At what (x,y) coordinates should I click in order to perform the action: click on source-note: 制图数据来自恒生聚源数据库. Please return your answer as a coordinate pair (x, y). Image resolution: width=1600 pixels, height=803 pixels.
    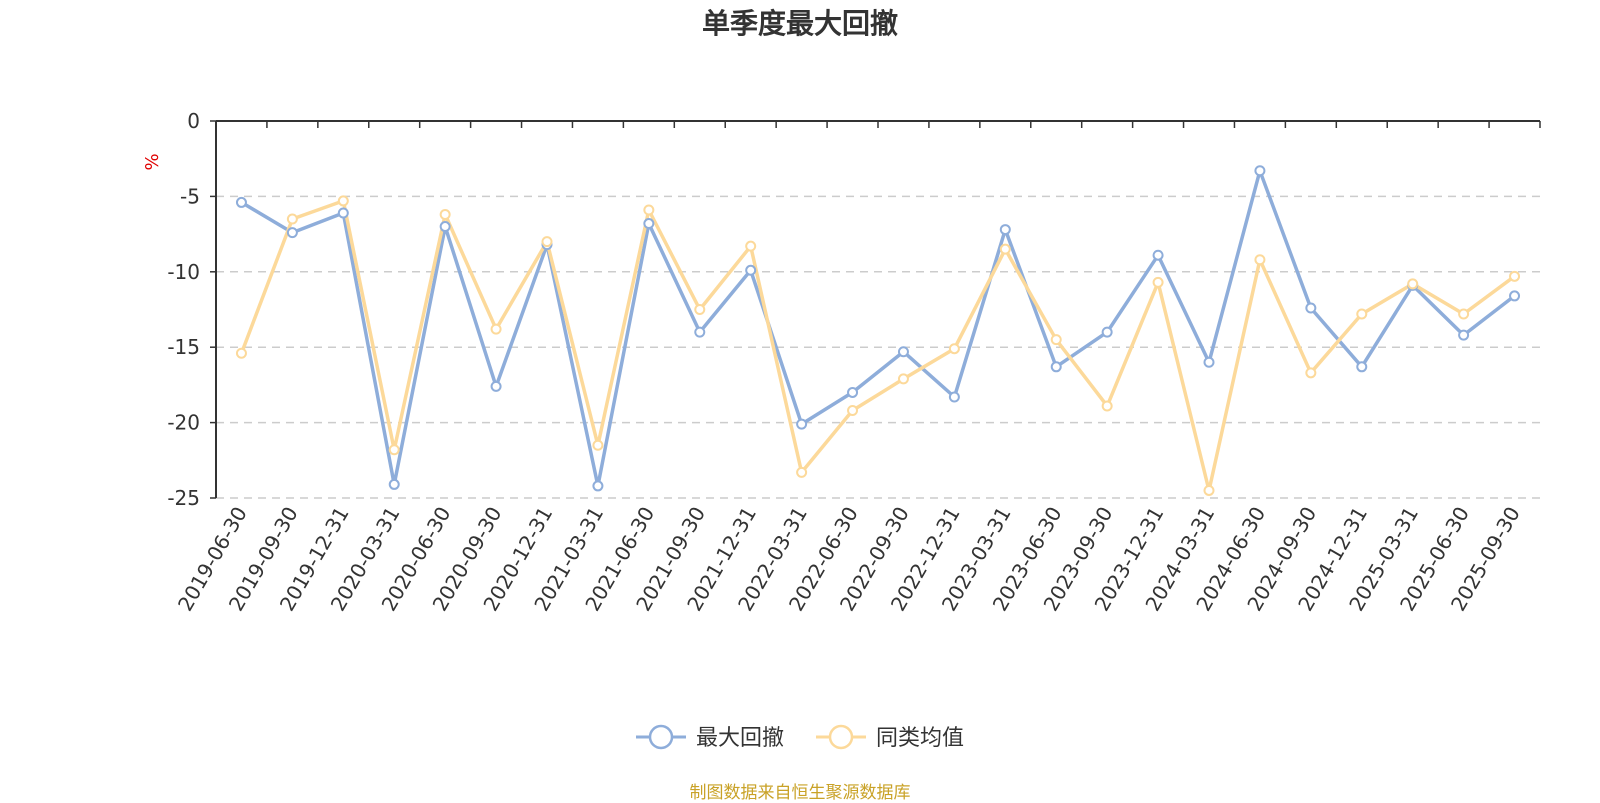
    Looking at the image, I should click on (800, 793).